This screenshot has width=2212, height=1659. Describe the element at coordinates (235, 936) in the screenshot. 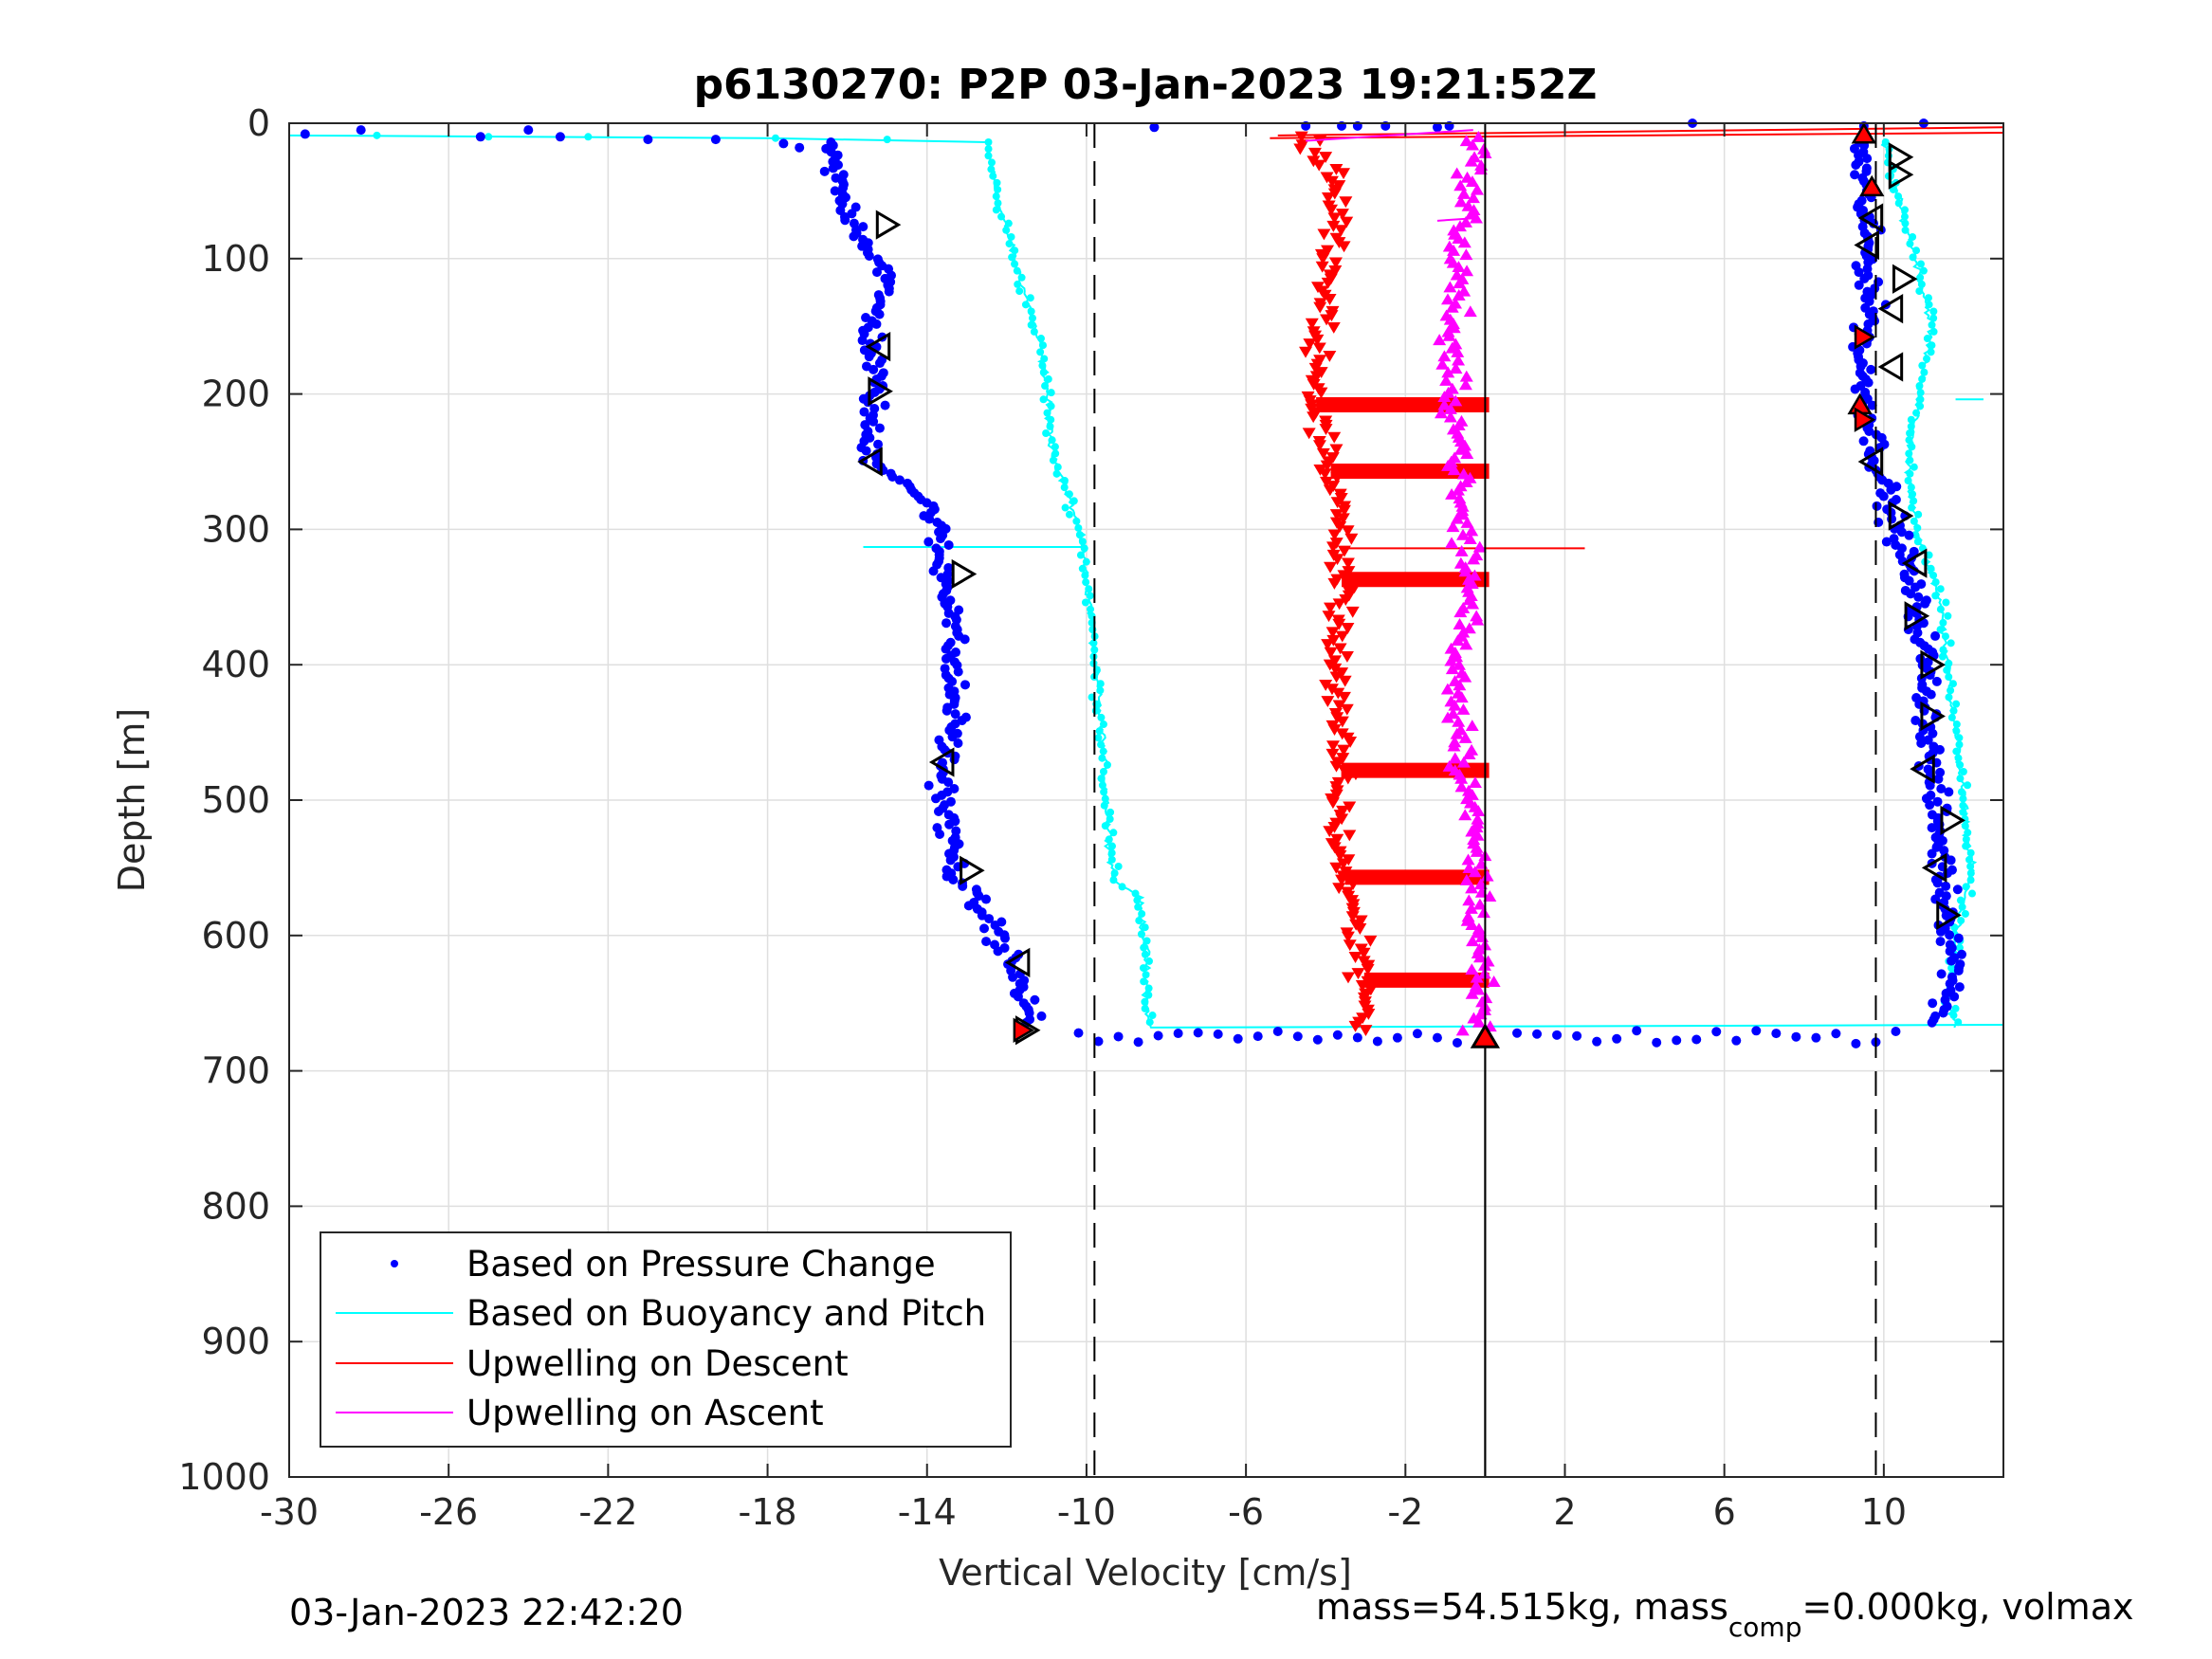

I see `y-tick-label: 600` at that location.